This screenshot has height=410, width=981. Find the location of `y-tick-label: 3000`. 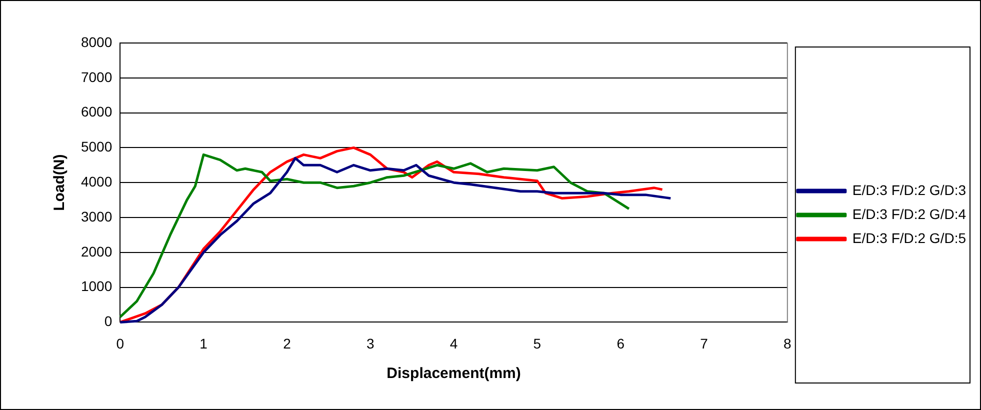

y-tick-label: 3000 is located at coordinates (96, 216).